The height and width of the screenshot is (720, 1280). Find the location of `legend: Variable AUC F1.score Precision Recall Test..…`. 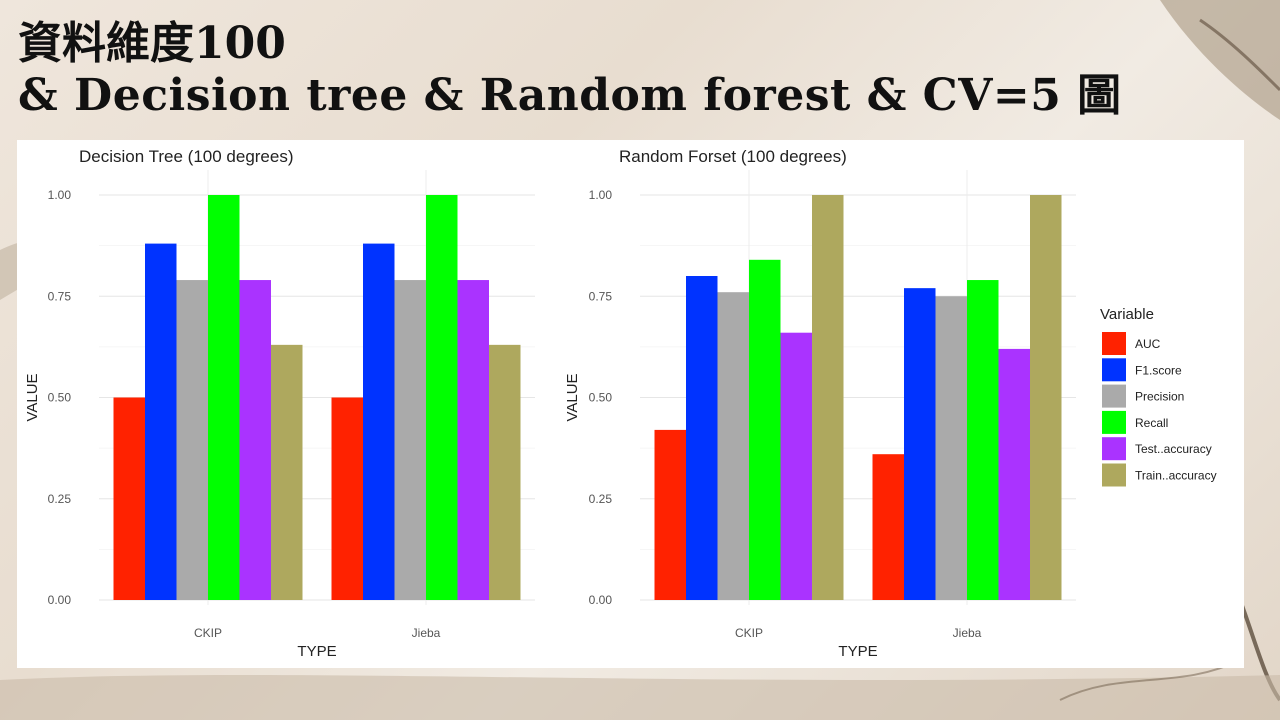

legend: Variable AUC F1.score Precision Recall Test..… is located at coordinates (1158, 396).